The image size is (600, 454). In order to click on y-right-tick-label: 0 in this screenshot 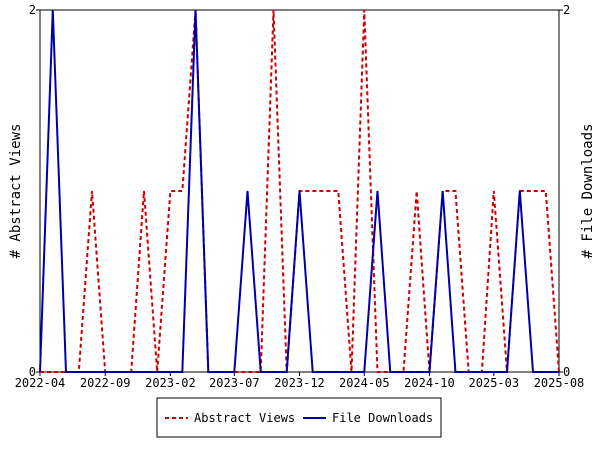, I will do `click(566, 372)`.